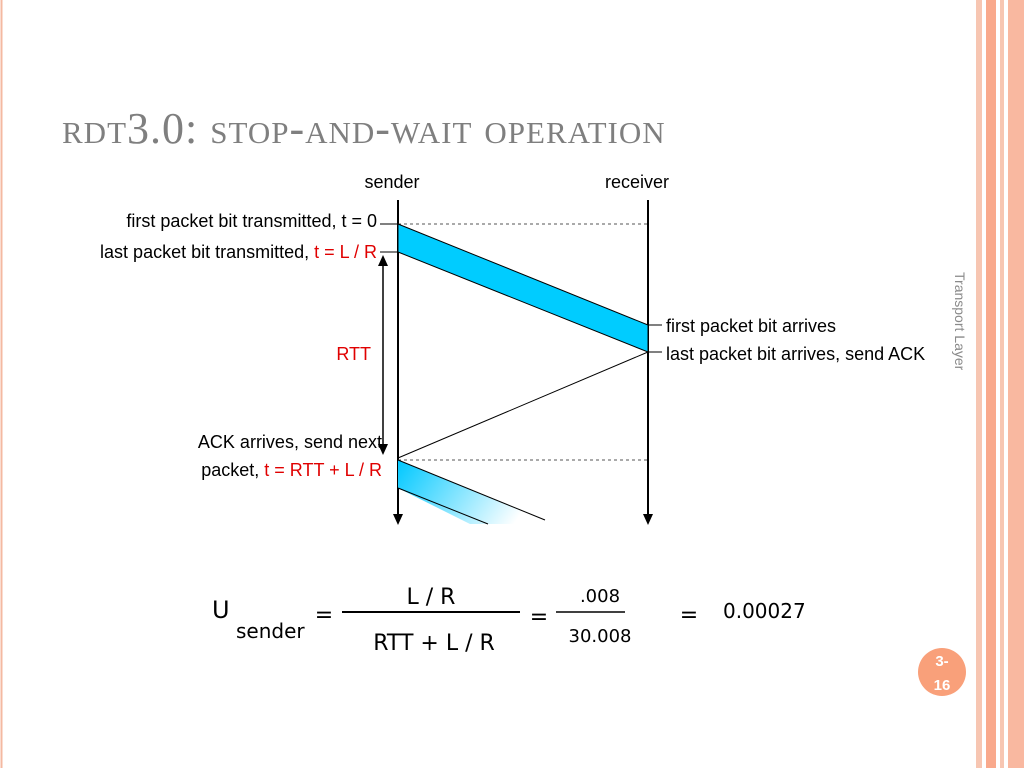 The width and height of the screenshot is (1024, 768). Describe the element at coordinates (221, 610) in the screenshot. I see `formula-symbol: U` at that location.